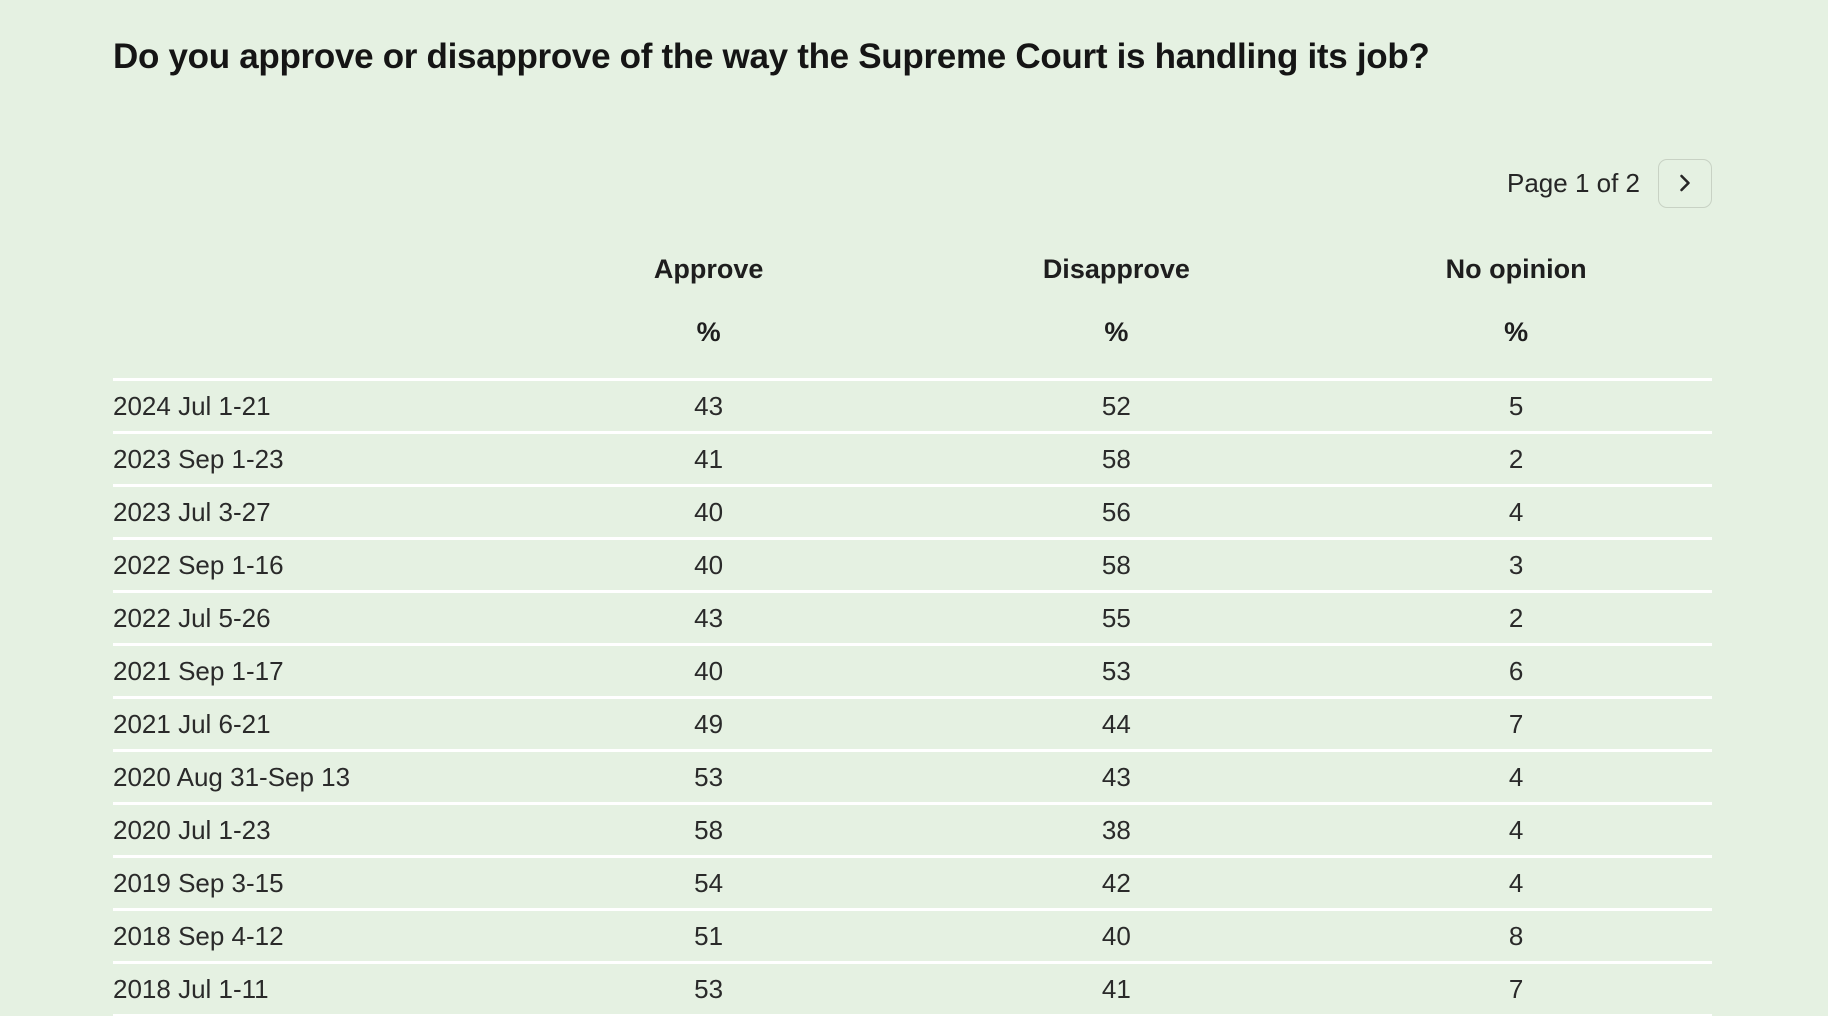 The width and height of the screenshot is (1828, 1016). I want to click on column-header-approve: Approve, so click(708, 269).